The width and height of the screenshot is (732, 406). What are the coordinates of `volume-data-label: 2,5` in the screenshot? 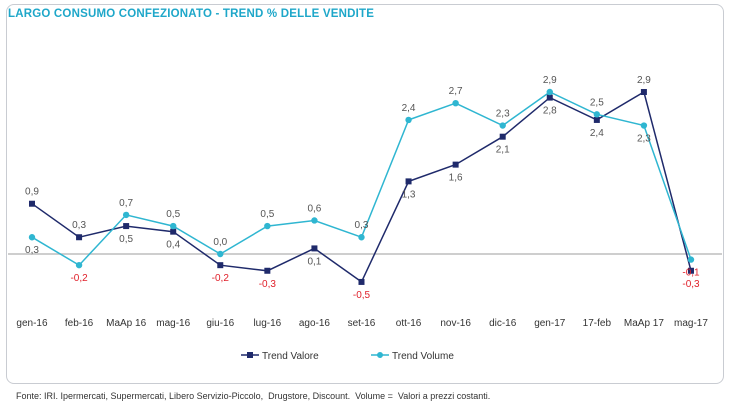 It's located at (597, 102).